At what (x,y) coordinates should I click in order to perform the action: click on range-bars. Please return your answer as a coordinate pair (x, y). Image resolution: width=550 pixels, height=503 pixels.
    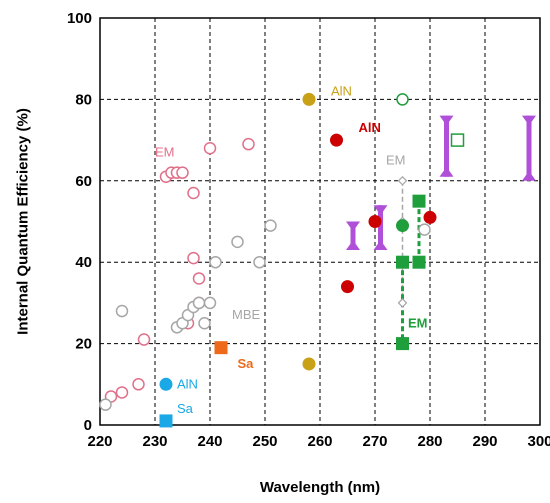
    Looking at the image, I should click on (441, 182).